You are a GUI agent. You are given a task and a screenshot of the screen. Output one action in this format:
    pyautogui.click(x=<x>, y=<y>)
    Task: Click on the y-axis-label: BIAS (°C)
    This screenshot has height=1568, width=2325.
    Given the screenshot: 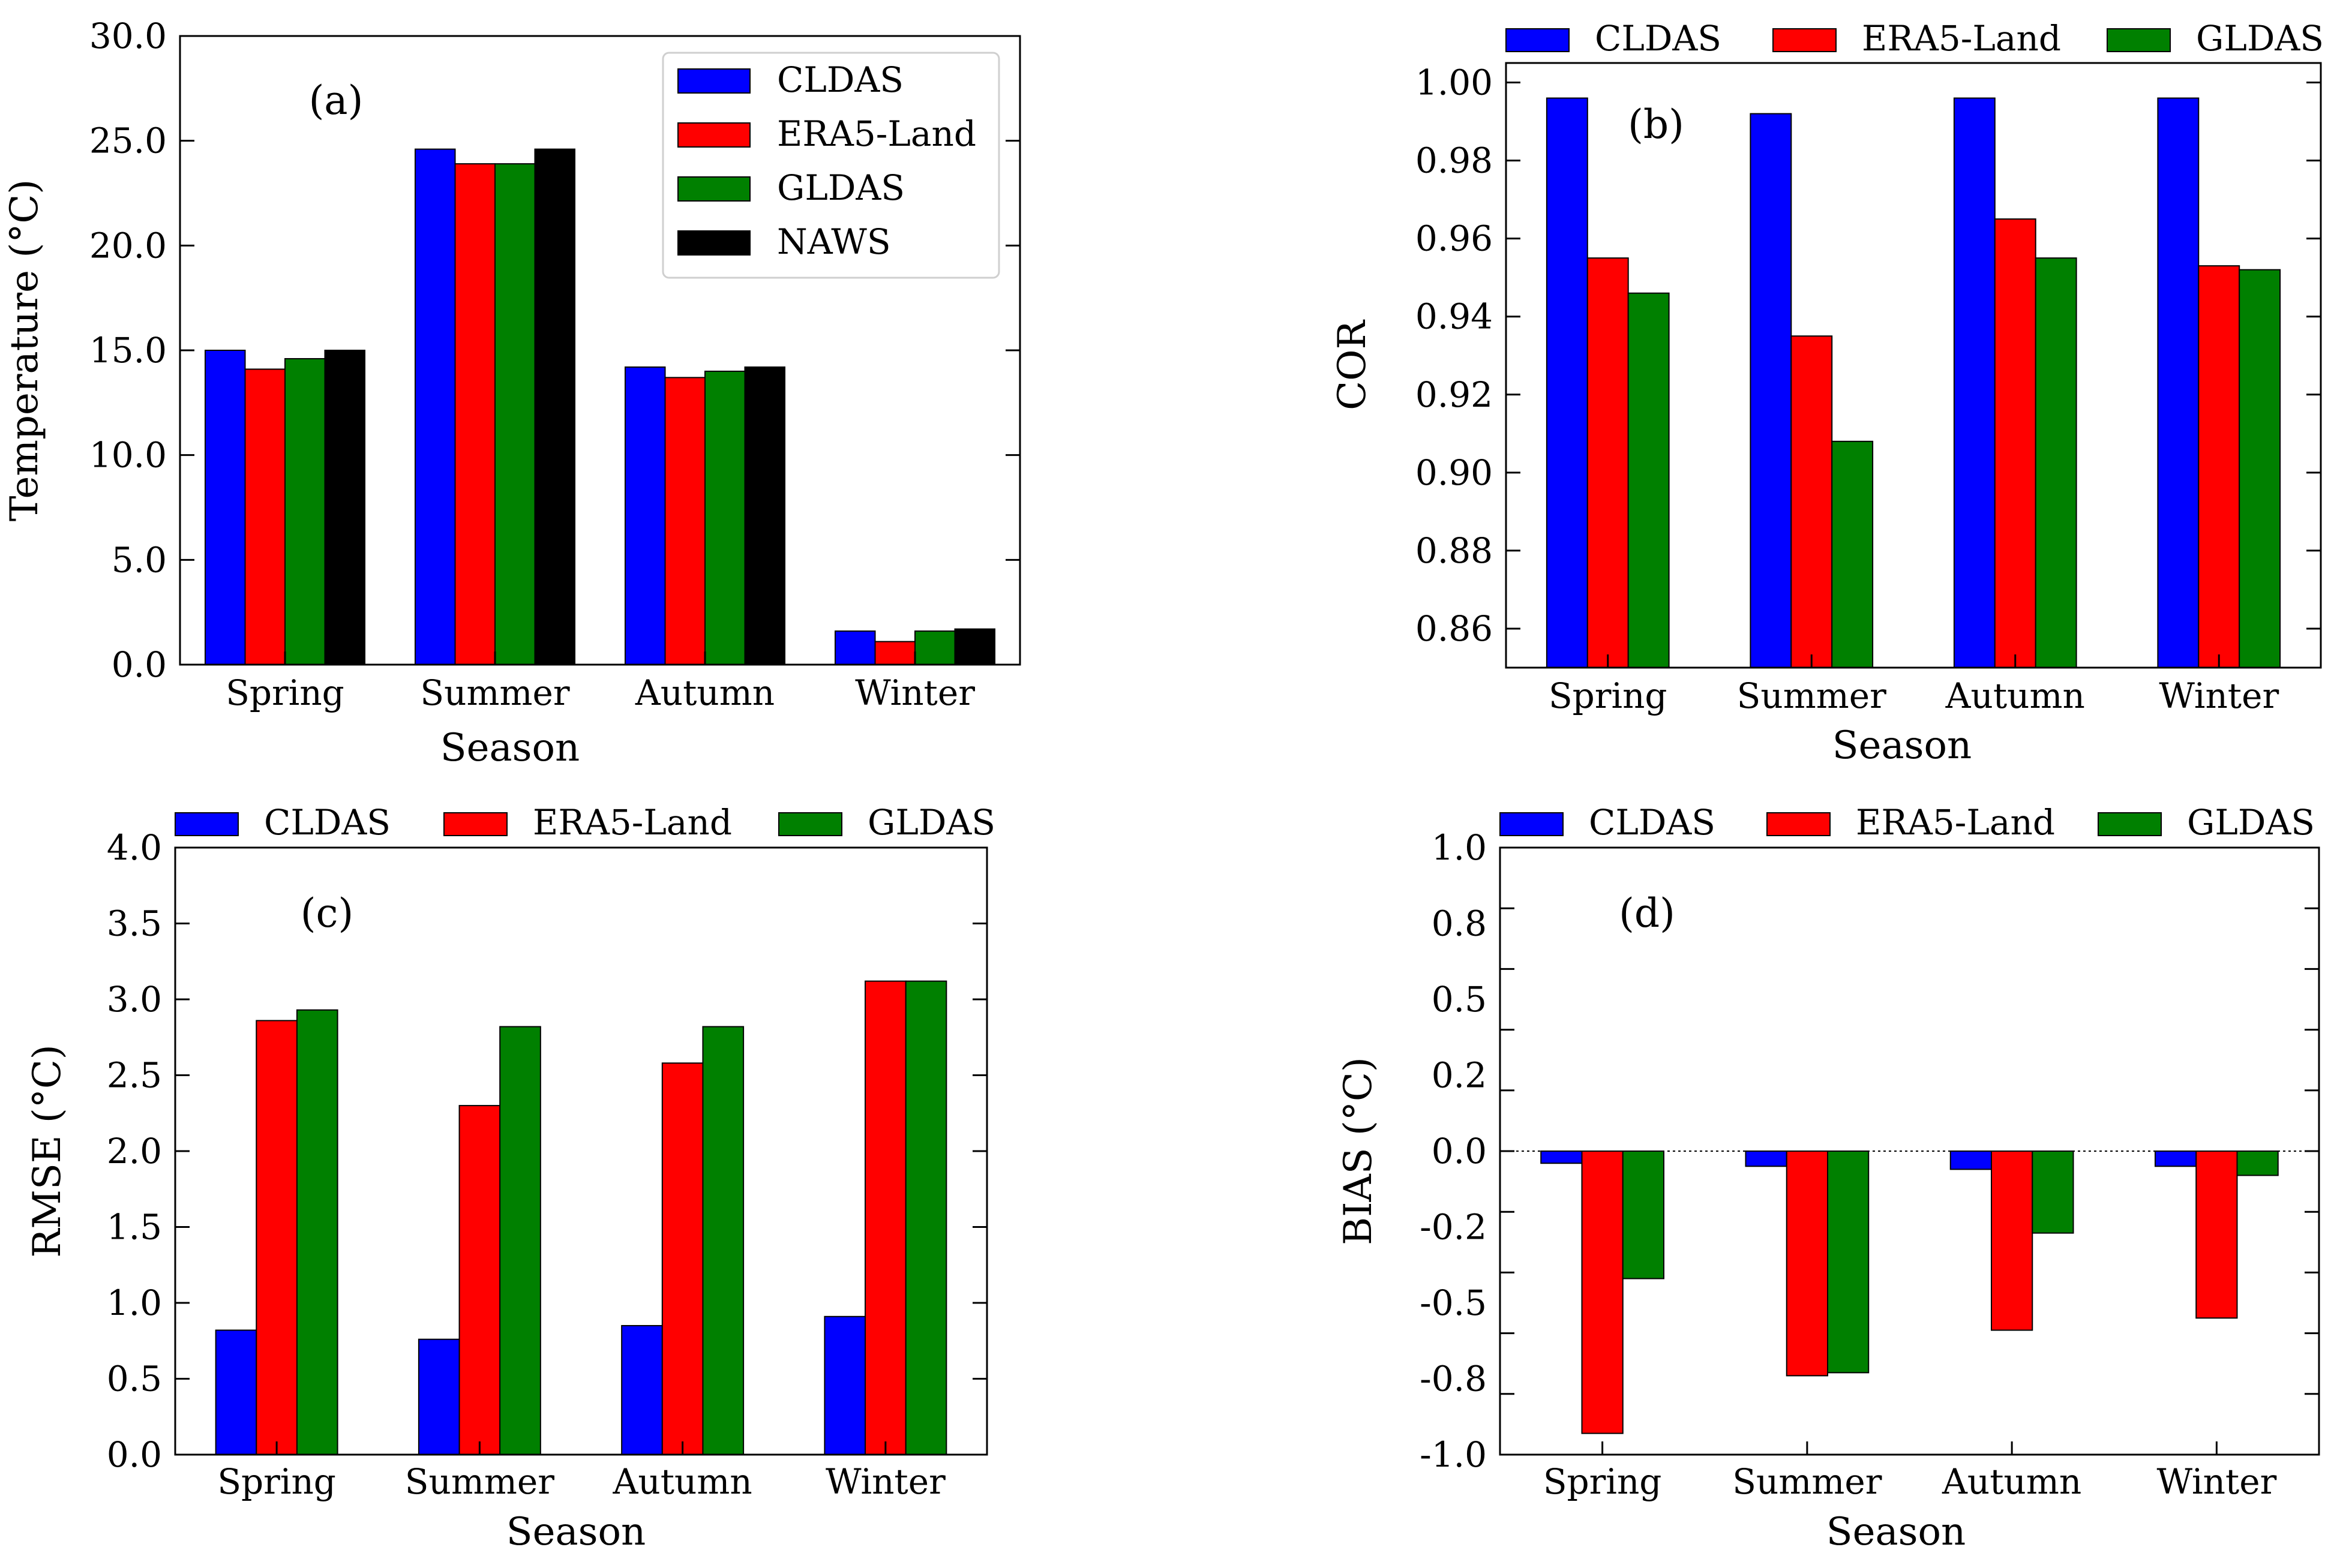 What is the action you would take?
    pyautogui.click(x=1359, y=1151)
    